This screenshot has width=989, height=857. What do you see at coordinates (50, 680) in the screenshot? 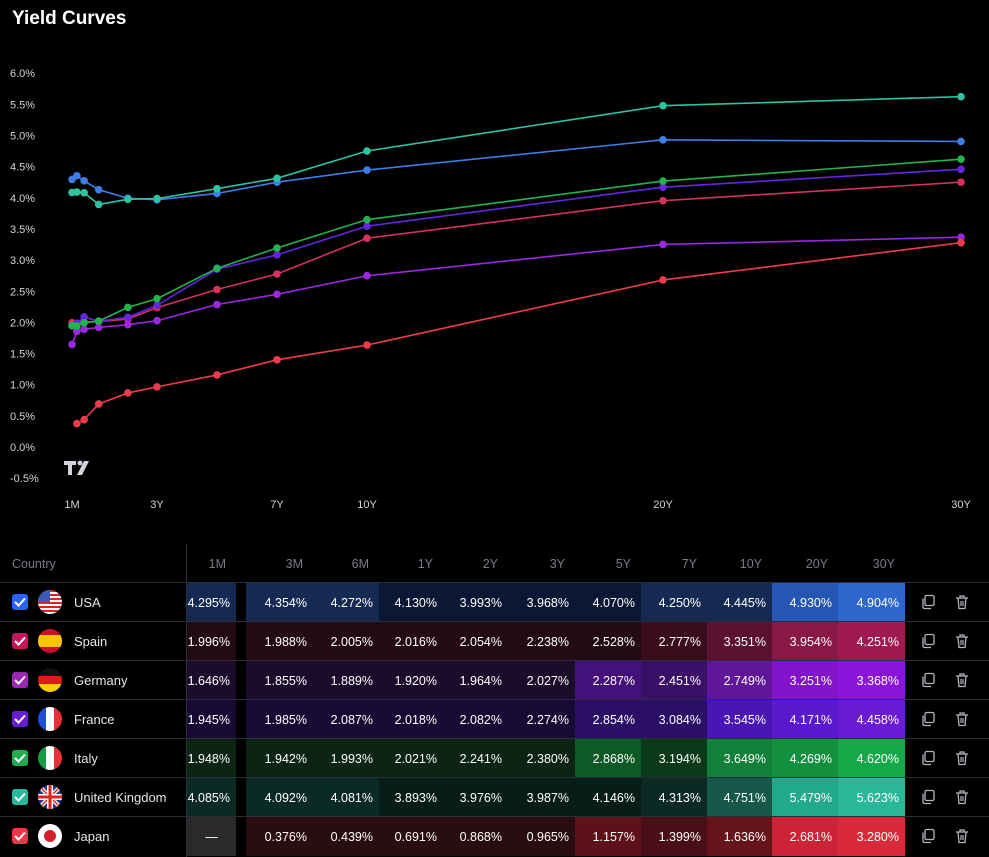
I see `de-flag-icon` at bounding box center [50, 680].